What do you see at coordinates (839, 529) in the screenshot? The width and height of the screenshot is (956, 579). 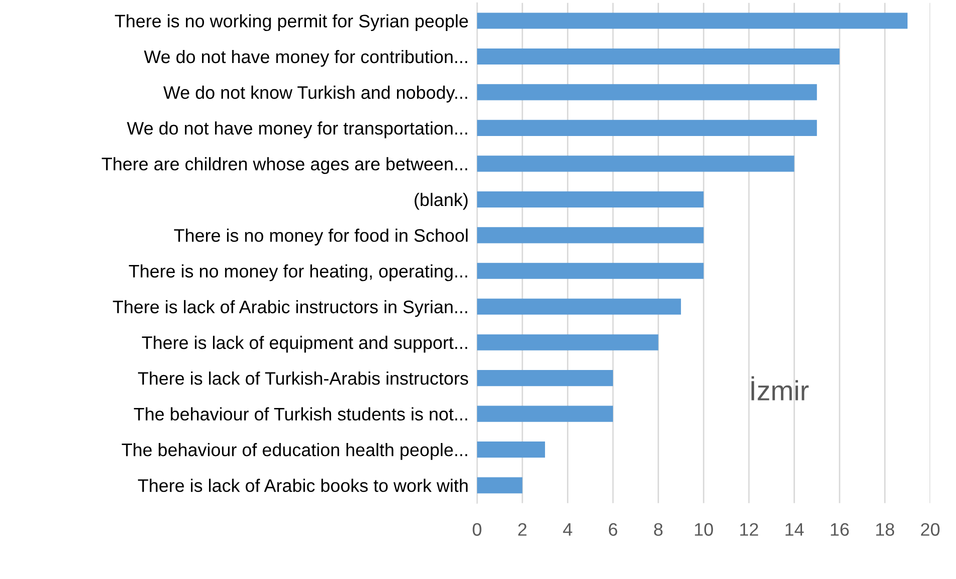 I see `x-tick-label: 16` at bounding box center [839, 529].